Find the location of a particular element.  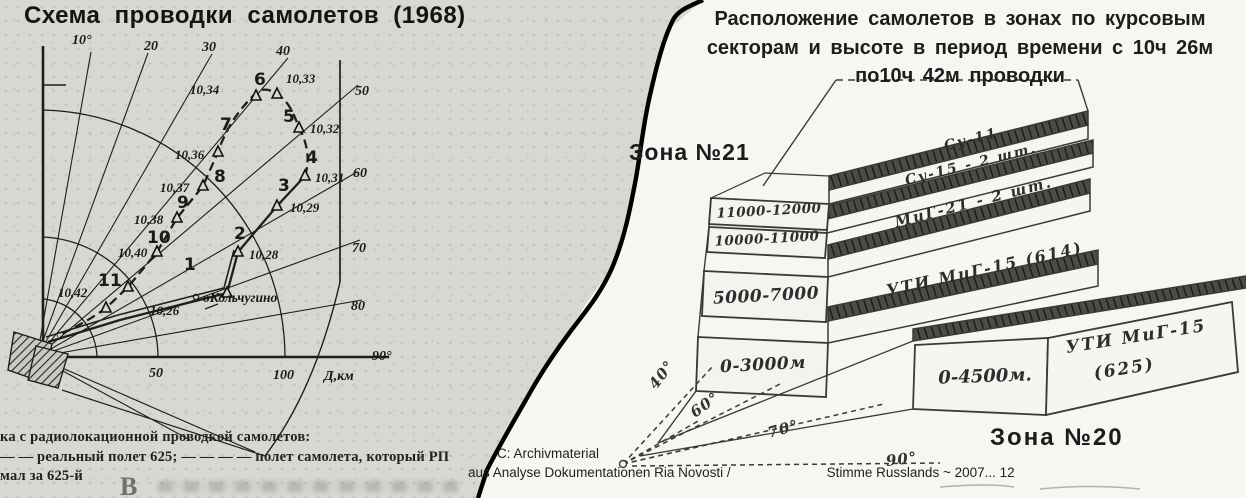

axis-unit-label: Д,км is located at coordinates (339, 376).